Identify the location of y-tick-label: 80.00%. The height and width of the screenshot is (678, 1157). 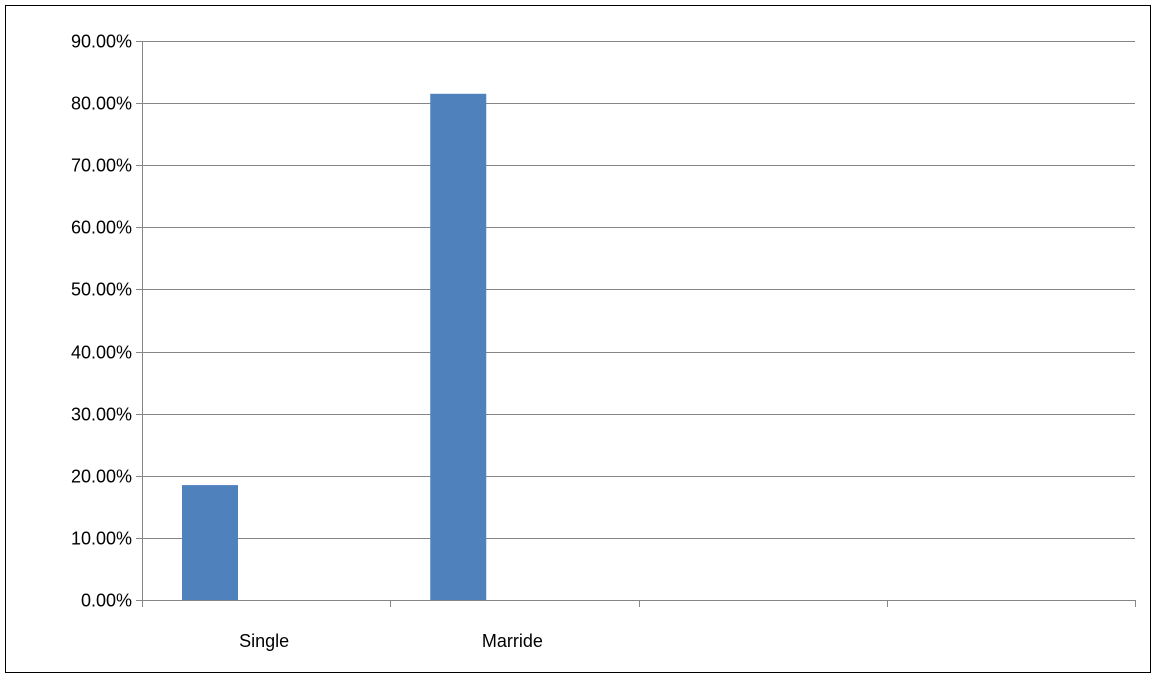
(101, 104).